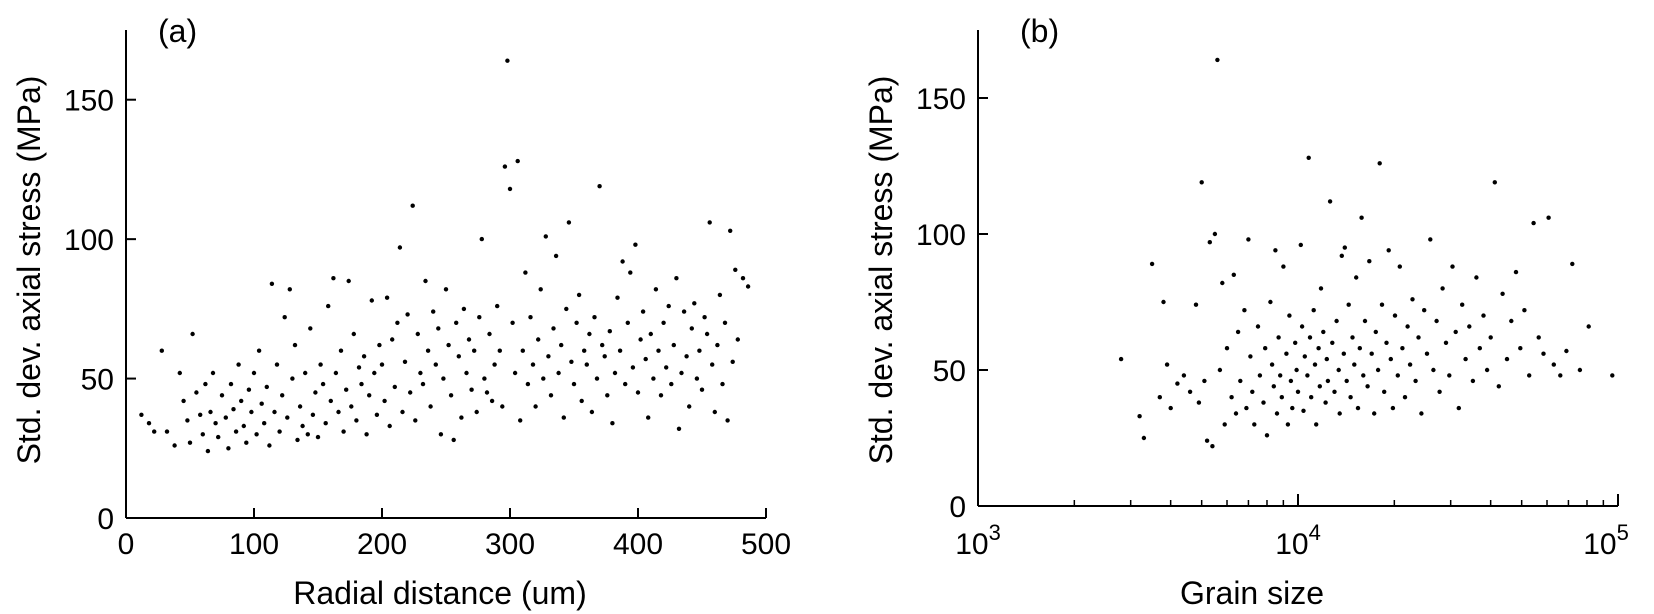 The height and width of the screenshot is (614, 1654). What do you see at coordinates (105, 519) in the screenshot?
I see `panel-a-y-tick-label: 0` at bounding box center [105, 519].